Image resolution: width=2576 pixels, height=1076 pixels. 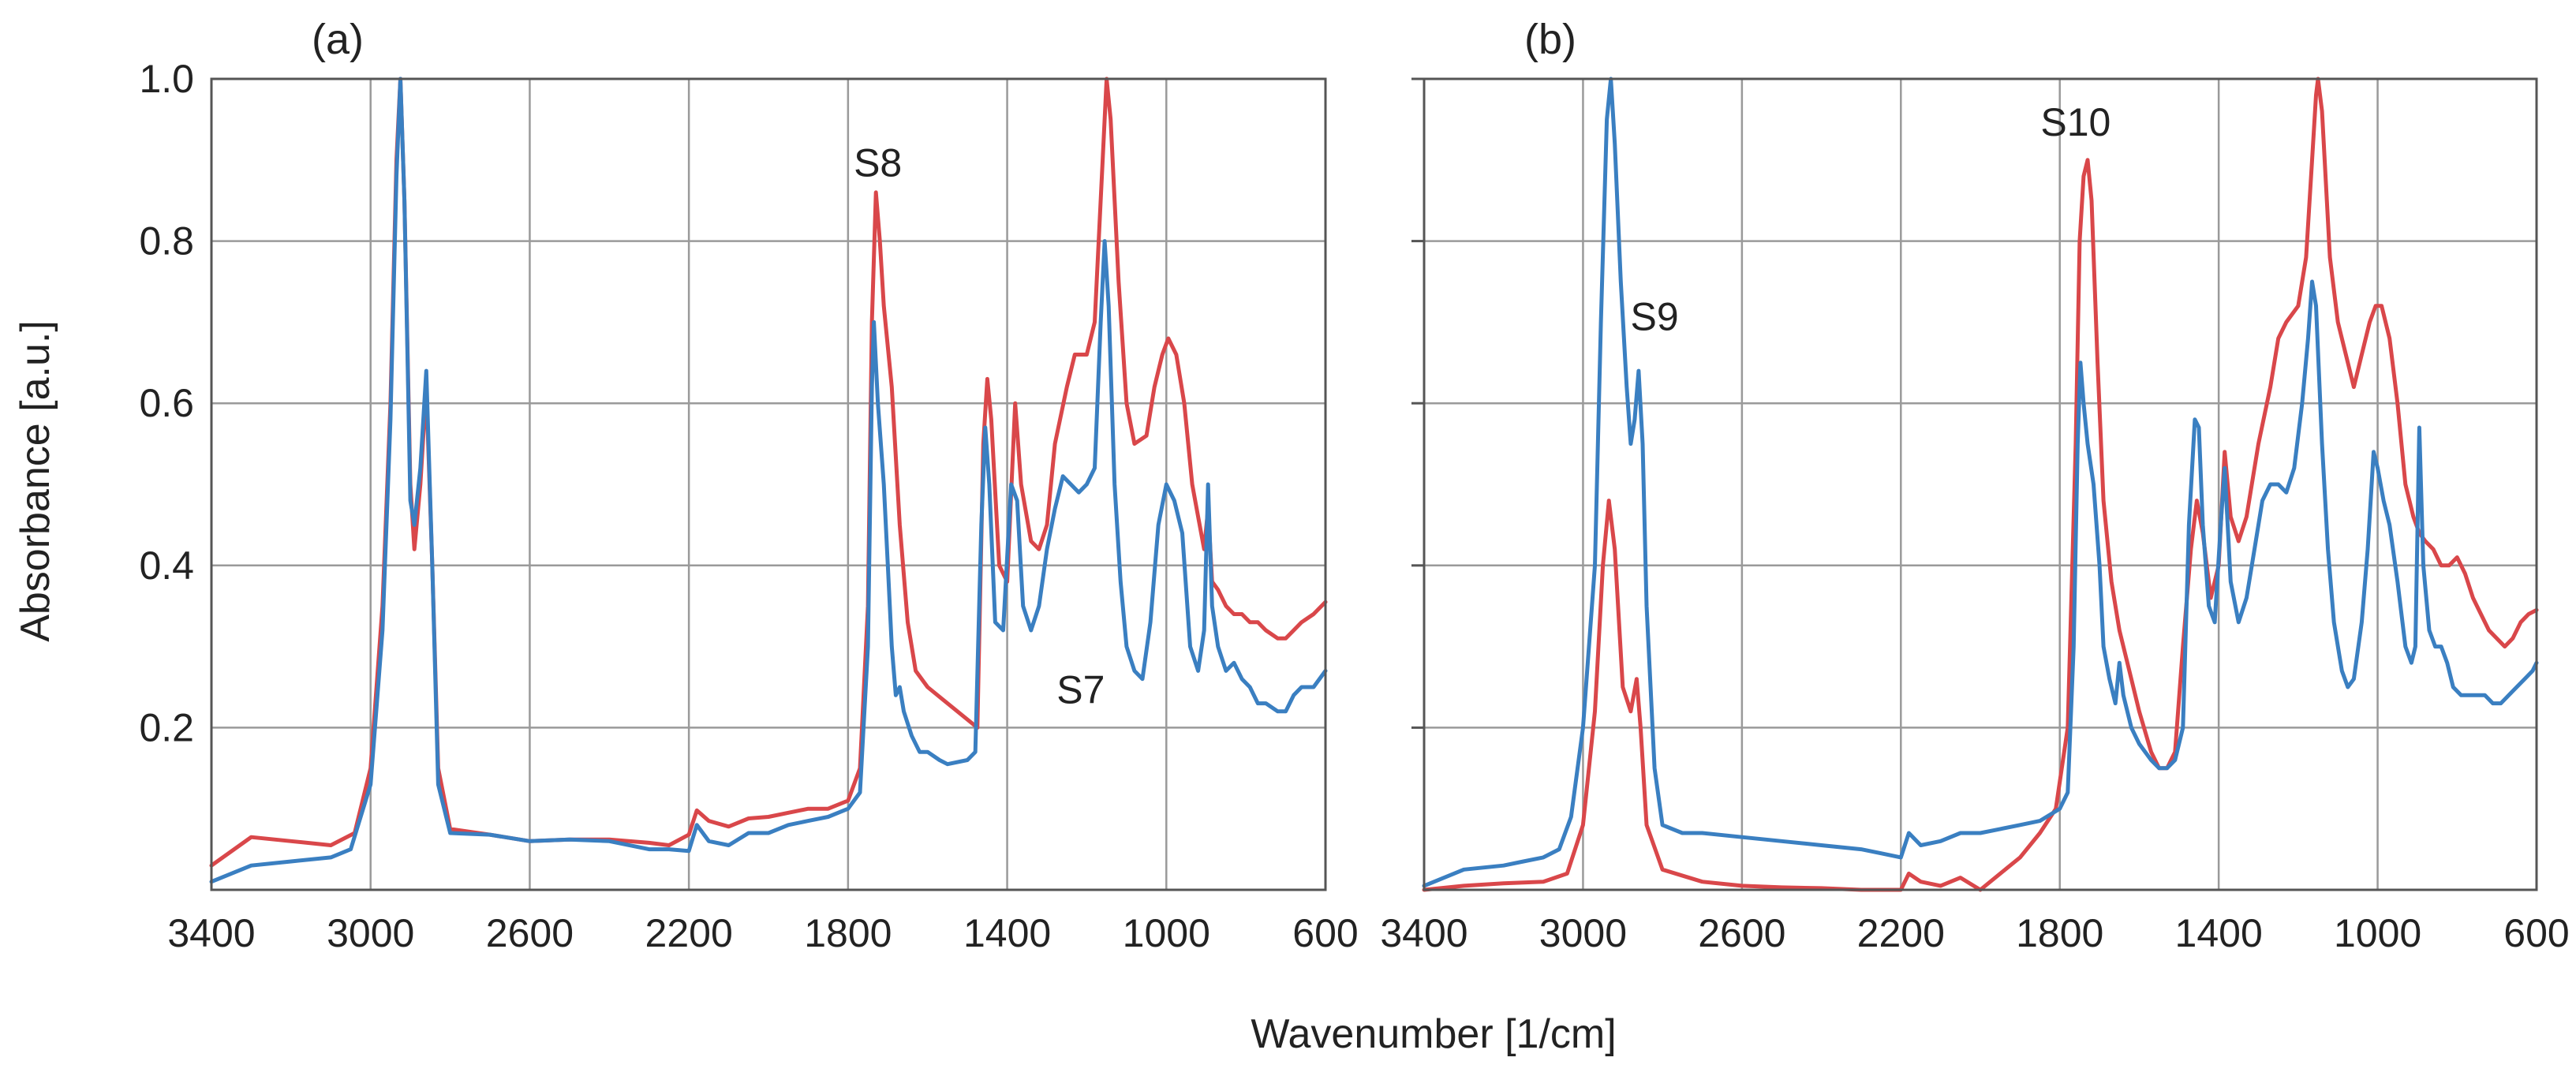 What do you see at coordinates (1433, 1034) in the screenshot?
I see `x-axis-title: Wavenumber [1/cm]` at bounding box center [1433, 1034].